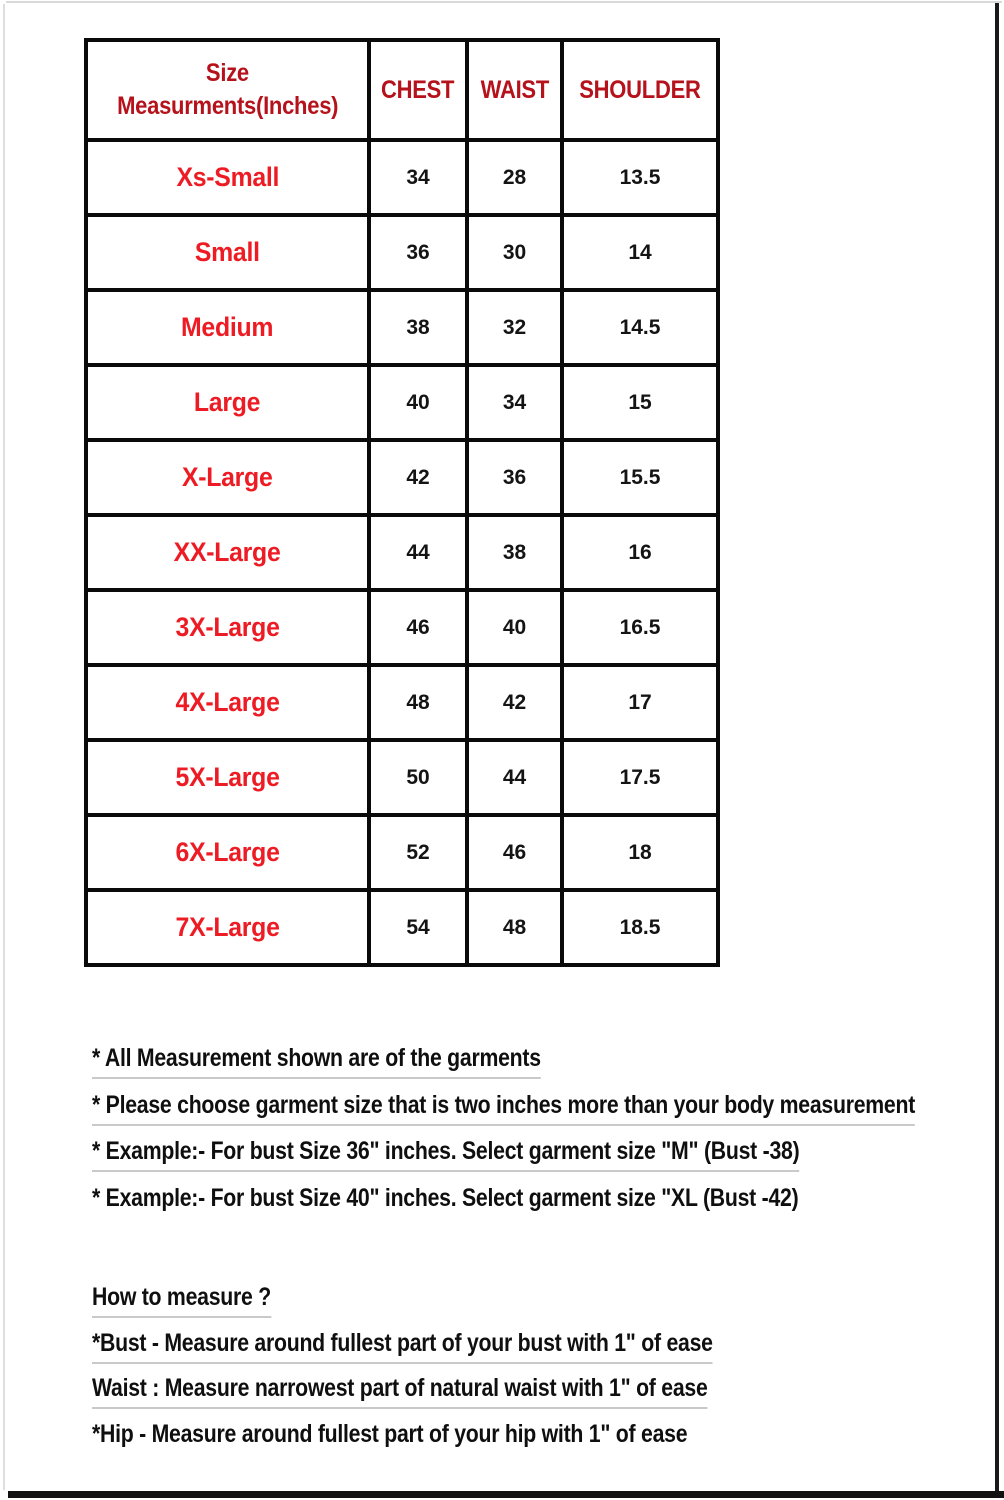 The width and height of the screenshot is (1004, 1500). Describe the element at coordinates (227, 777) in the screenshot. I see `size-cell: 5X-Large` at that location.